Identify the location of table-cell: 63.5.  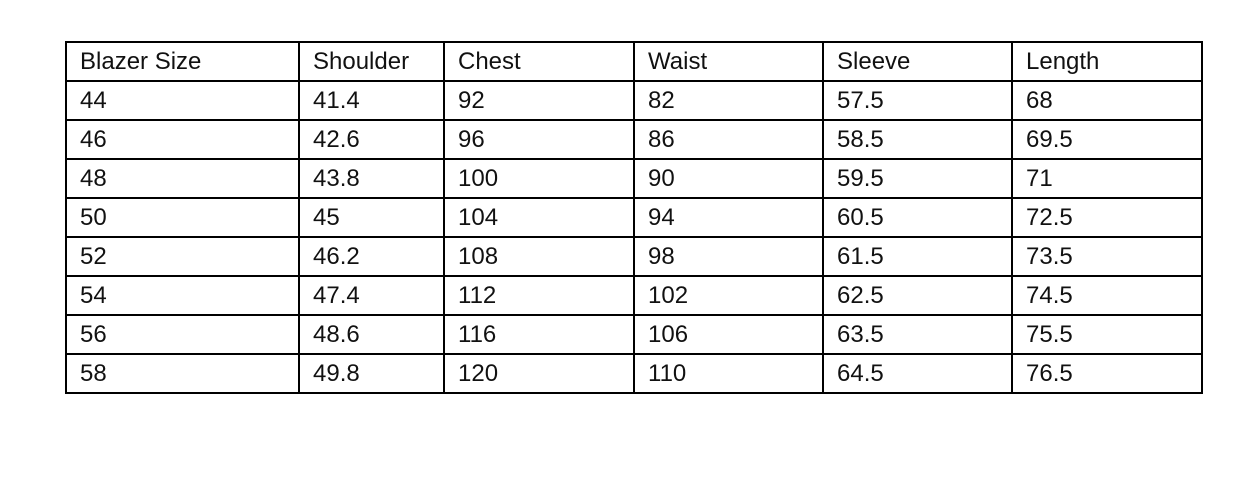
(917, 334).